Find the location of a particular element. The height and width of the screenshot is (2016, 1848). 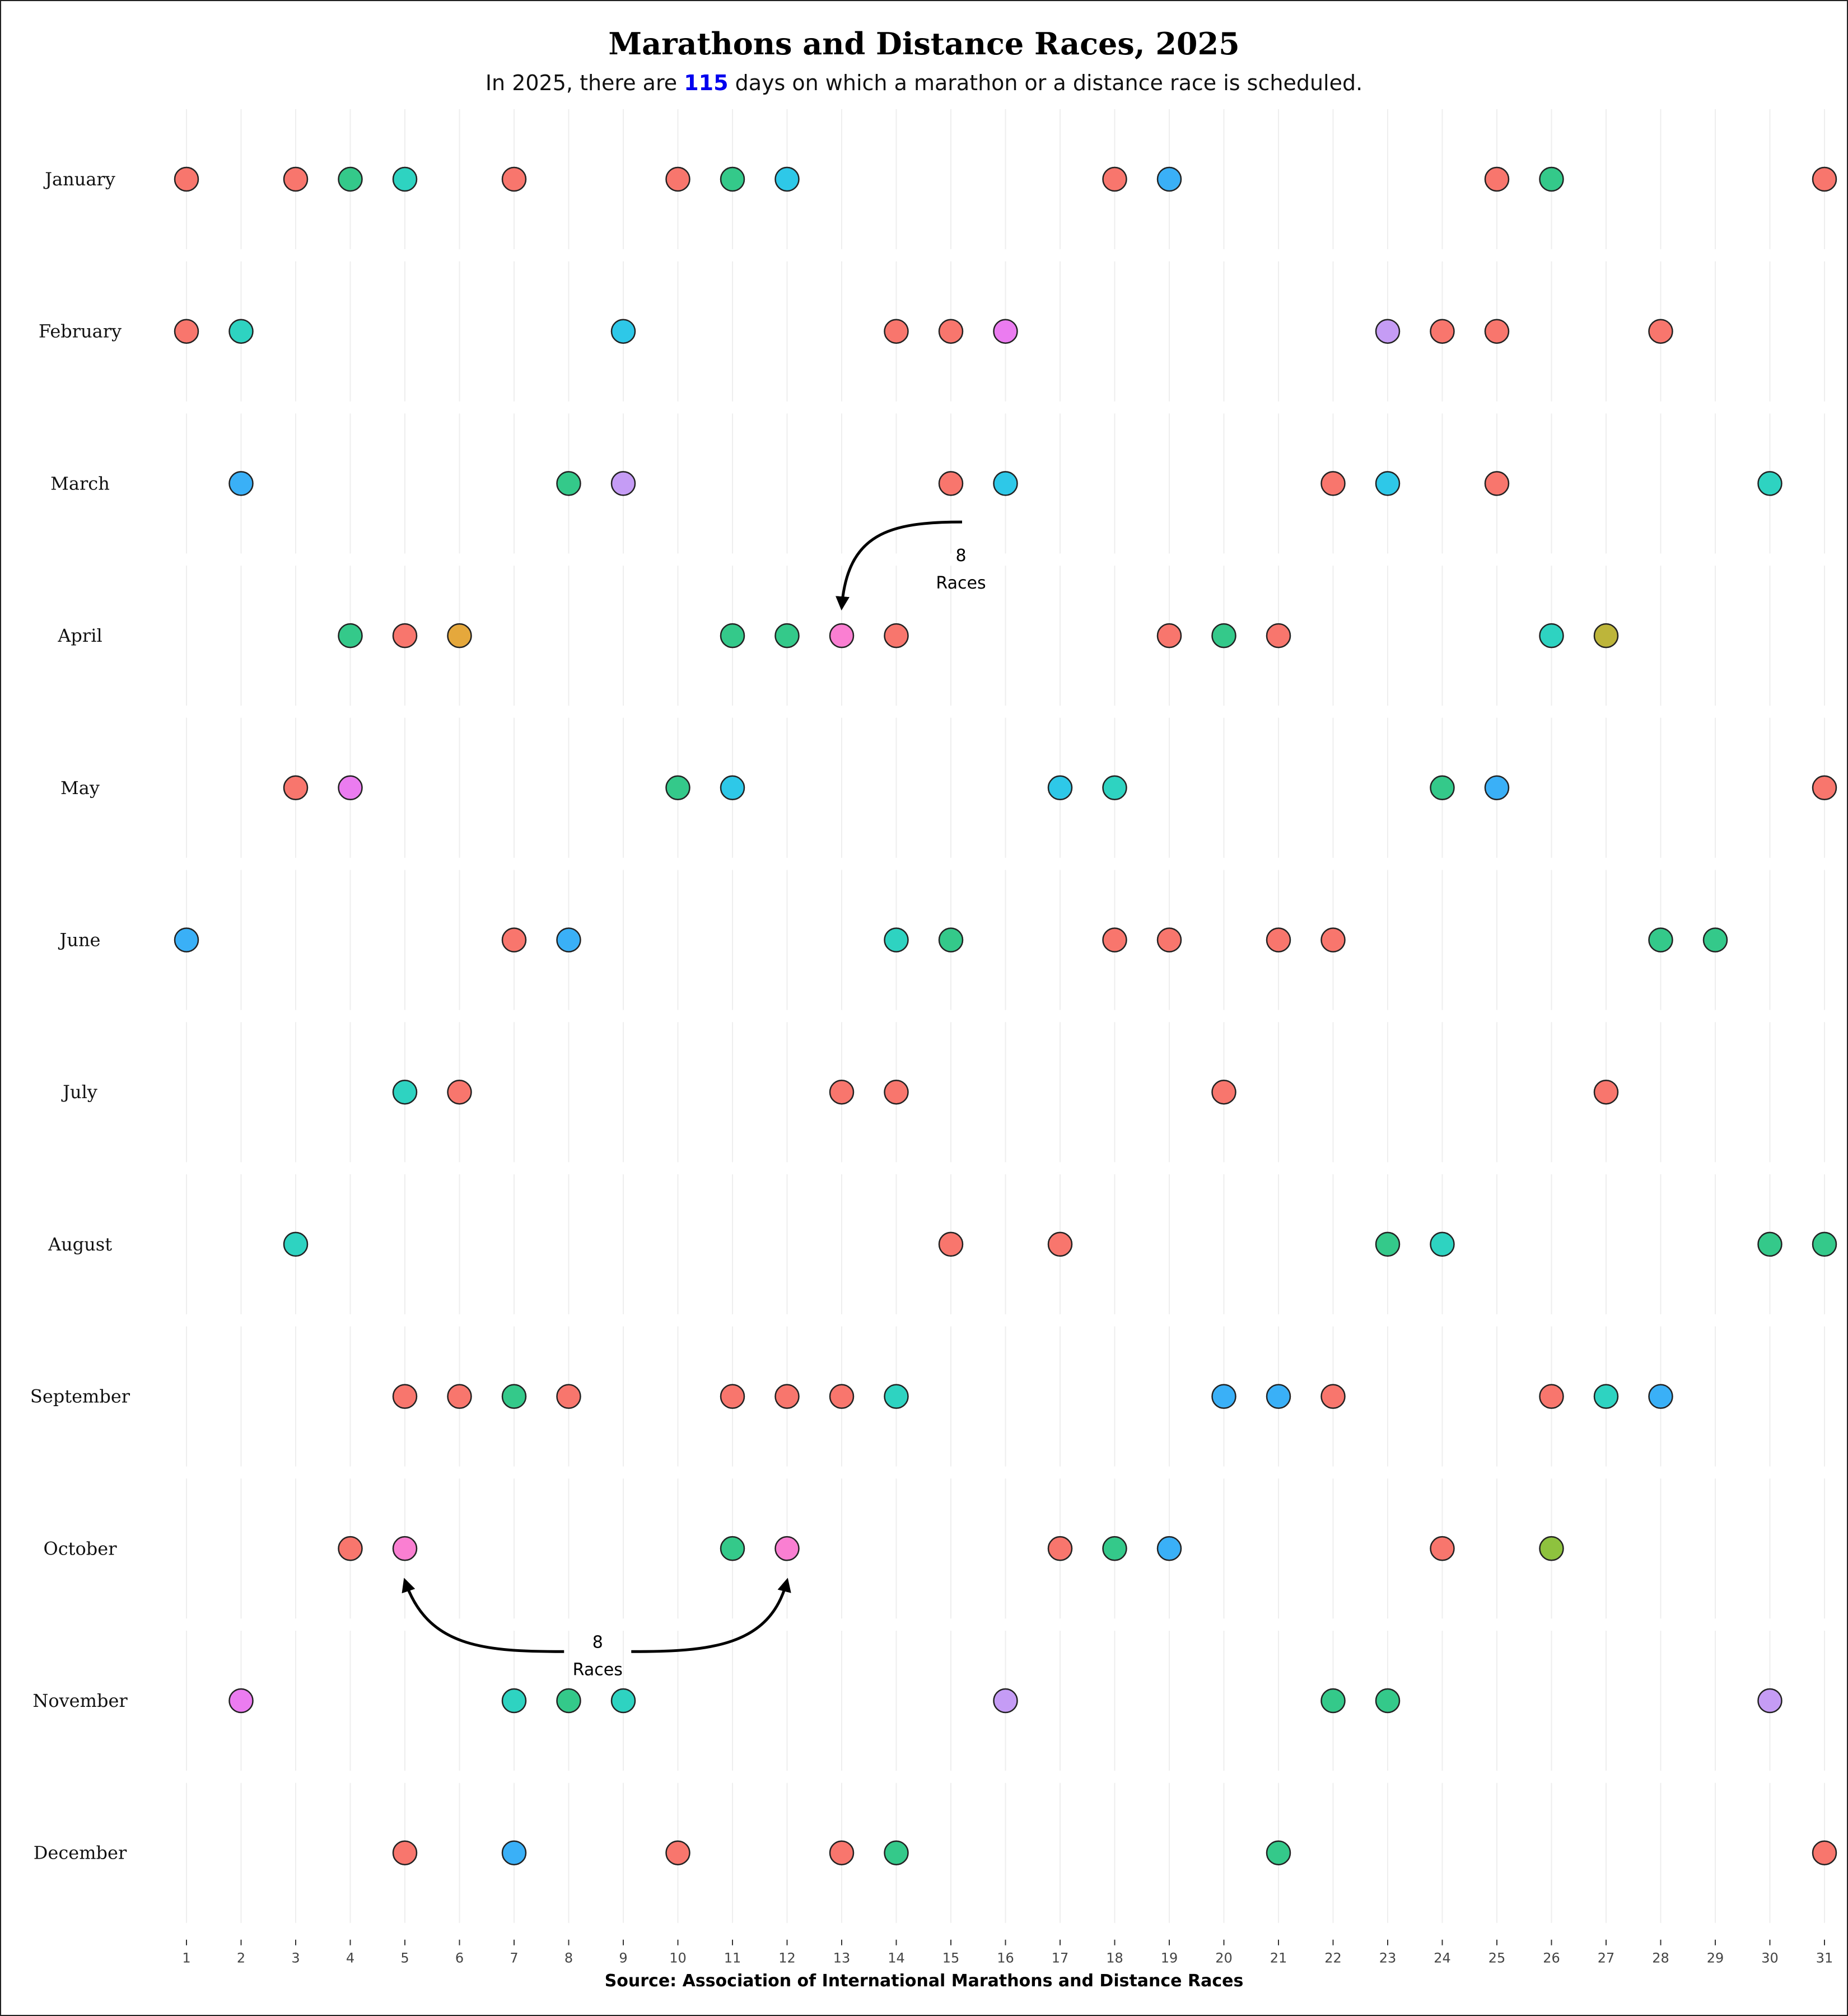

x-tick-label: 27 is located at coordinates (1607, 1958).